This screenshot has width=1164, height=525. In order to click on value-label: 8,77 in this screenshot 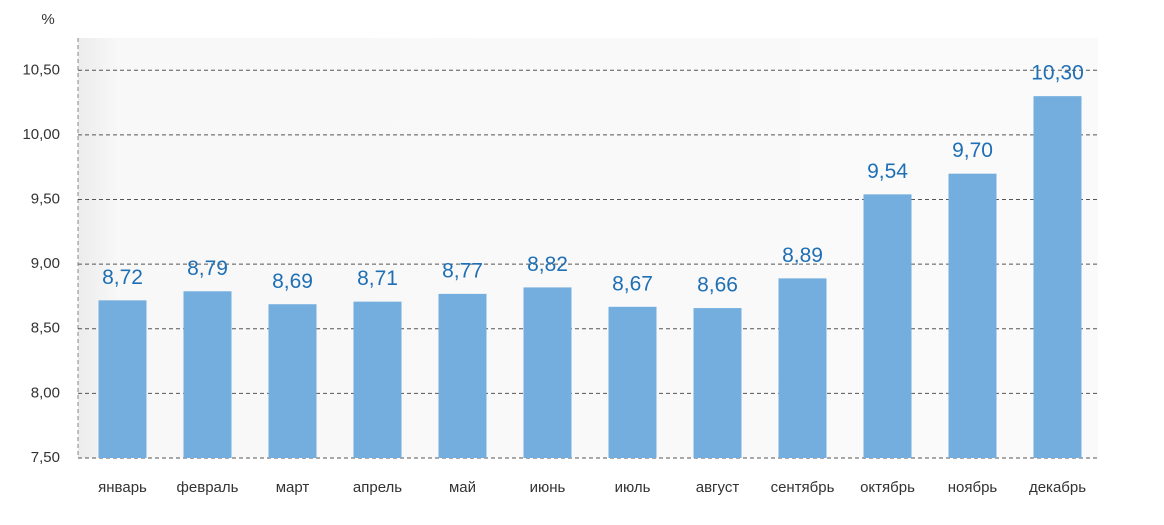, I will do `click(462, 270)`.